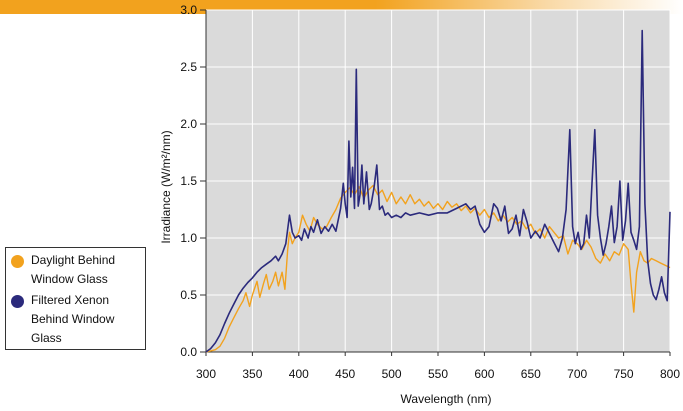  Describe the element at coordinates (188, 124) in the screenshot. I see `y-tick-label: 2.0` at that location.